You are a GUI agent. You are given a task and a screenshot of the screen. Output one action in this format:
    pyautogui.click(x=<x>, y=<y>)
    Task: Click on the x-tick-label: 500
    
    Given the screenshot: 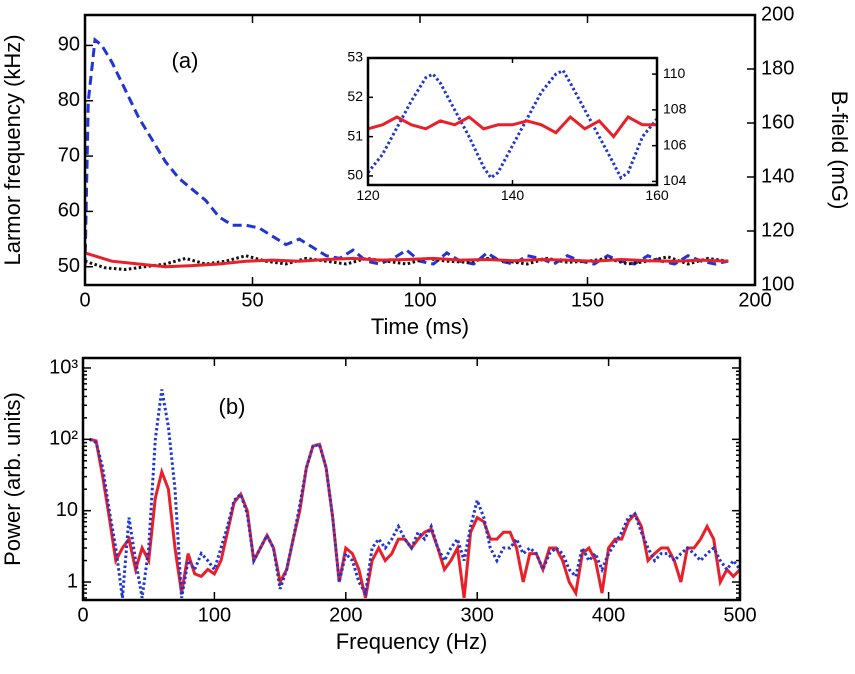 What is the action you would take?
    pyautogui.click(x=739, y=615)
    